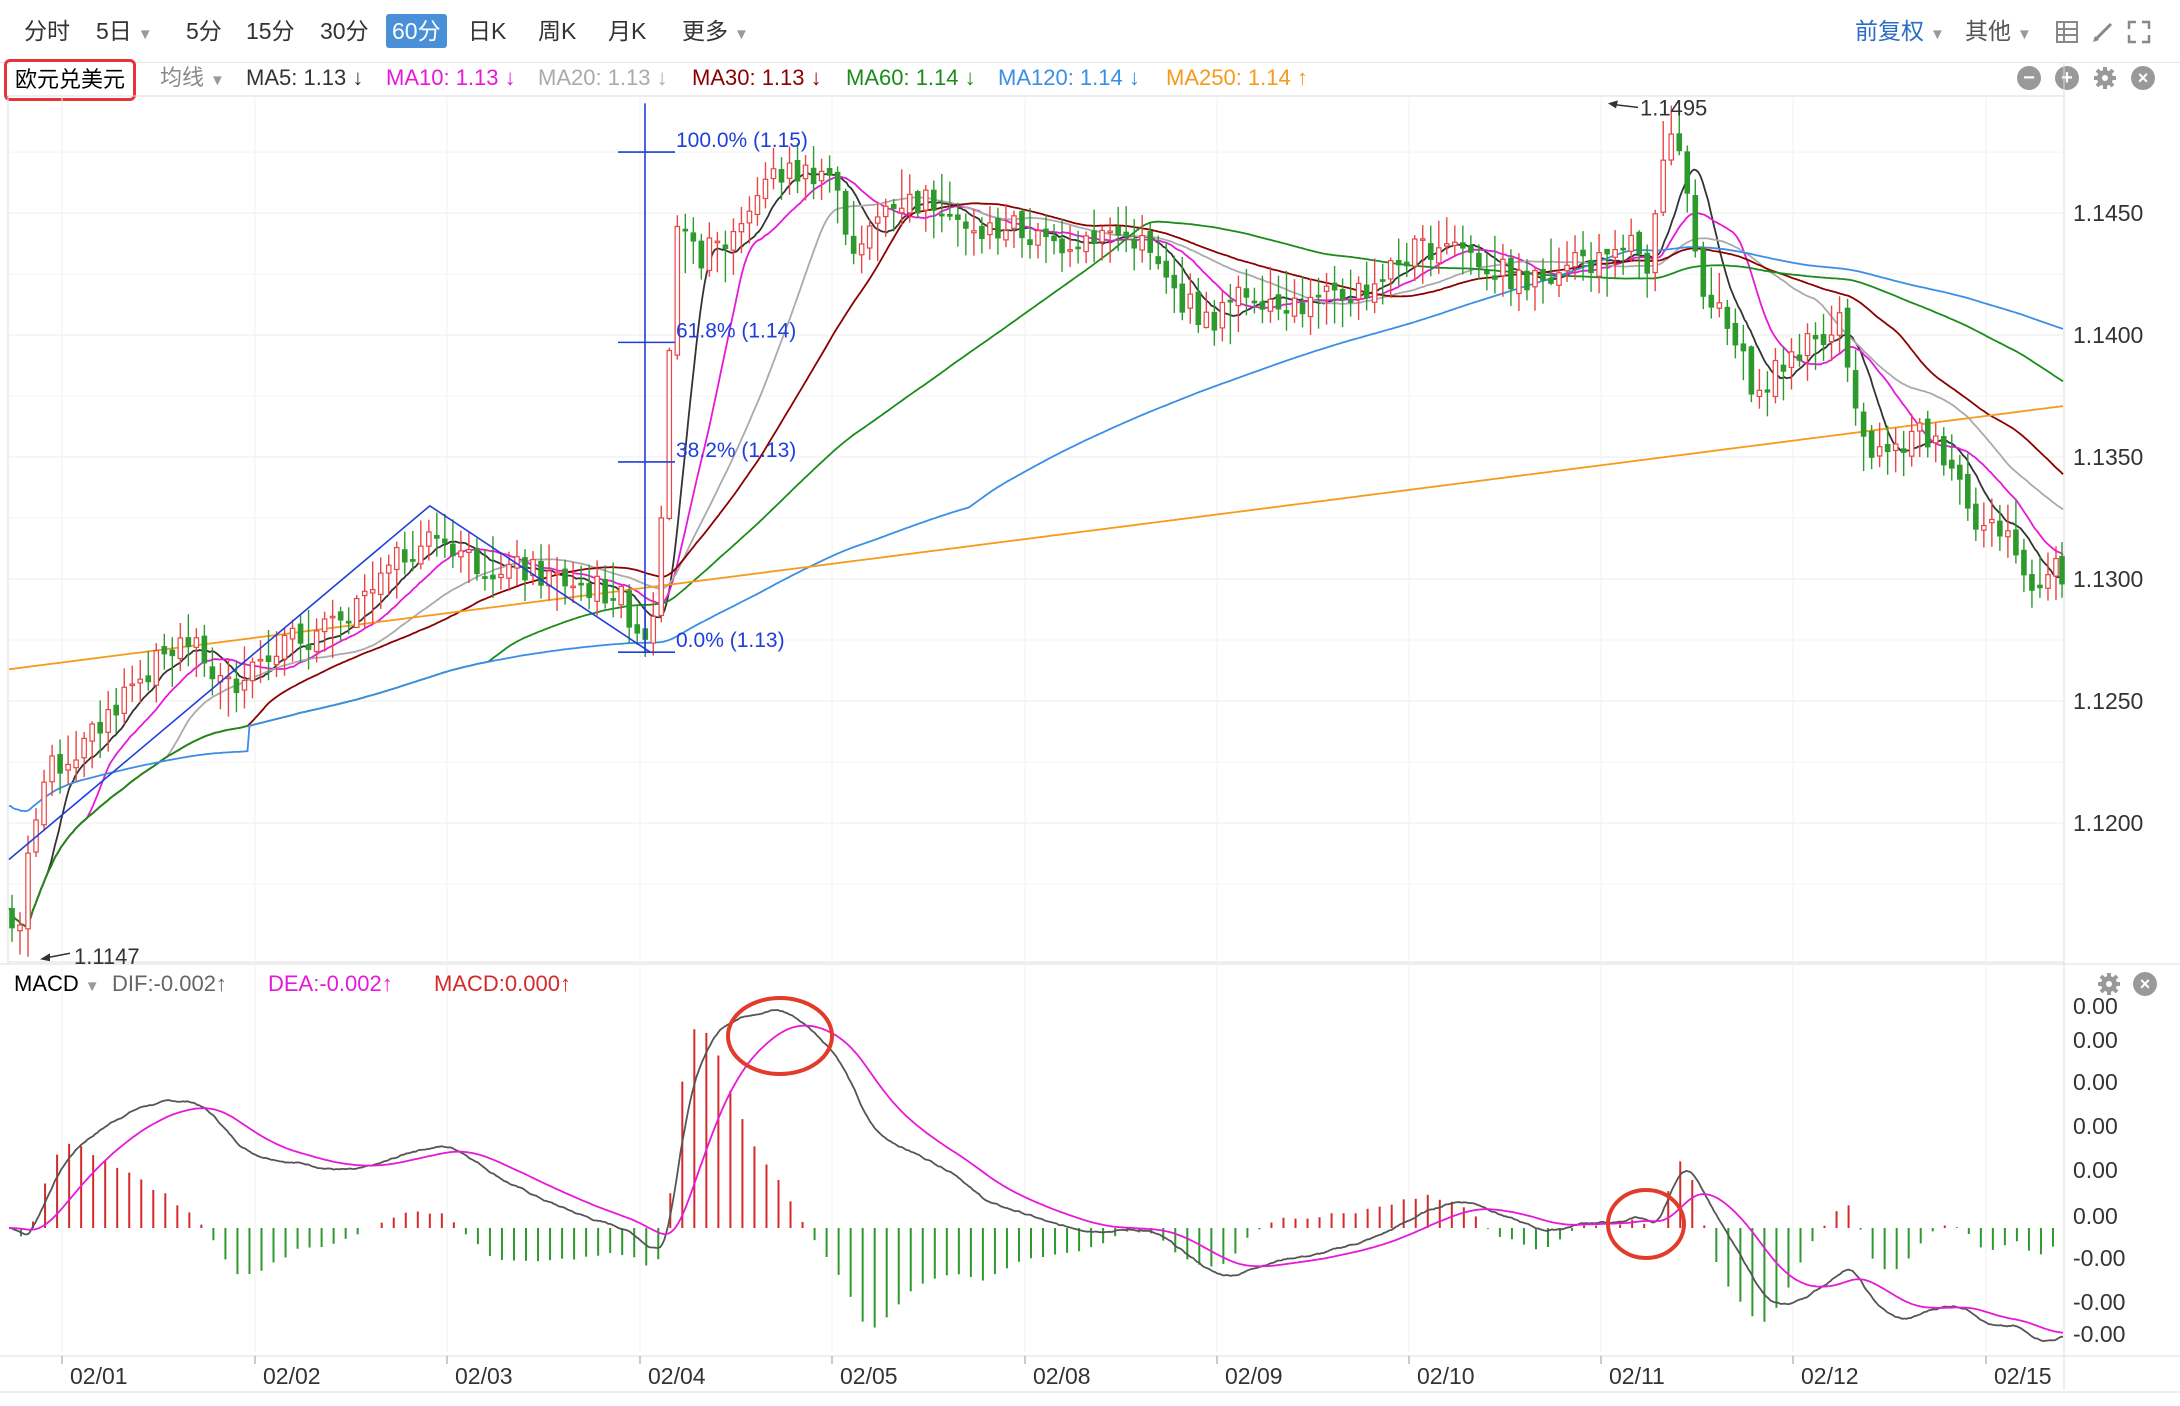  What do you see at coordinates (344, 31) in the screenshot?
I see `tab-30min: 30分` at bounding box center [344, 31].